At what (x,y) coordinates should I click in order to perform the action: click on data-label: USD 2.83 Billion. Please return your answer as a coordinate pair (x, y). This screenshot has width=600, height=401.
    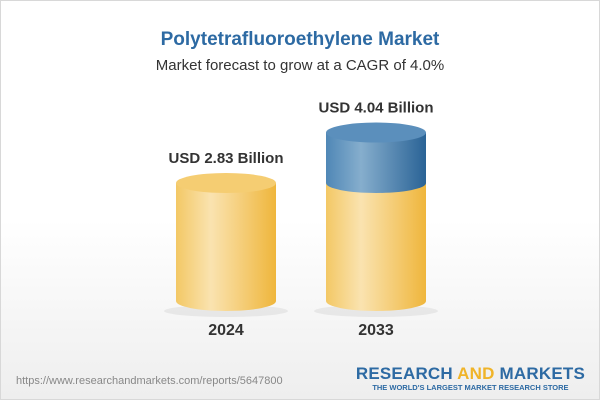
    Looking at the image, I should click on (225, 158).